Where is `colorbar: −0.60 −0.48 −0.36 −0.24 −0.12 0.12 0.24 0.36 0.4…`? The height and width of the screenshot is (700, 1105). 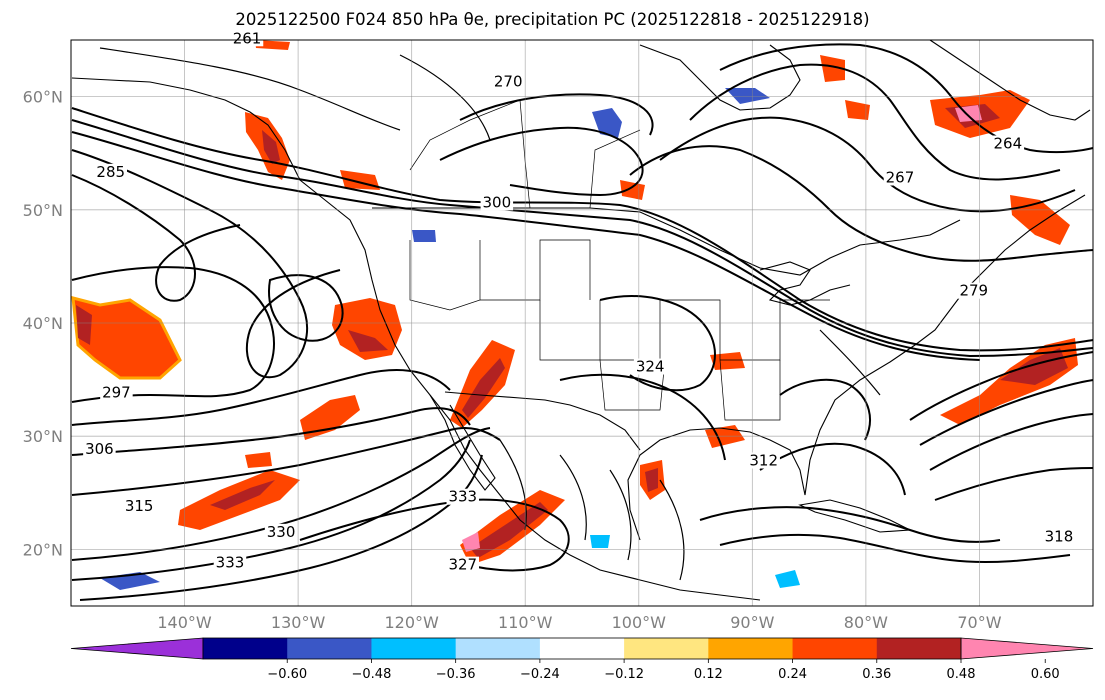 colorbar: −0.60 −0.48 −0.36 −0.24 −0.12 0.12 0.24 0.36 0.4… is located at coordinates (582, 659).